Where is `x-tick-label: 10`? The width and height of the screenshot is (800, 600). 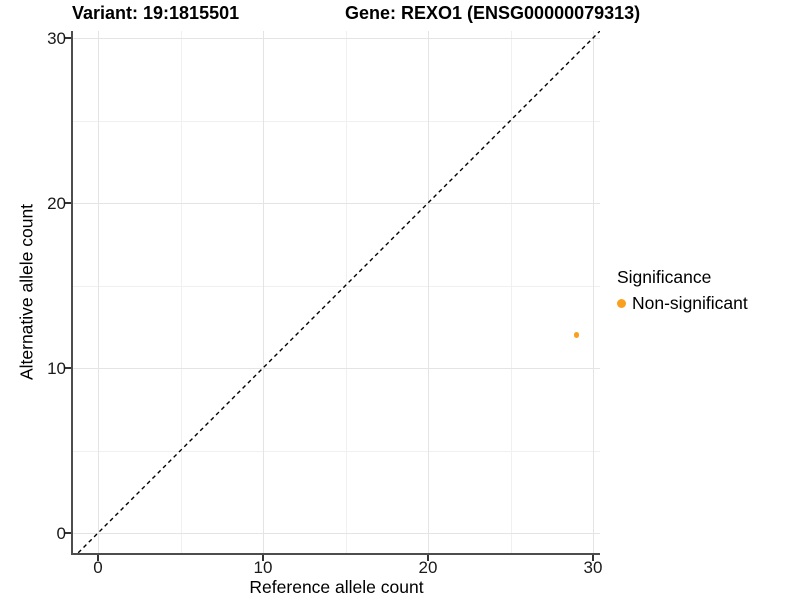 x-tick-label: 10 is located at coordinates (263, 567).